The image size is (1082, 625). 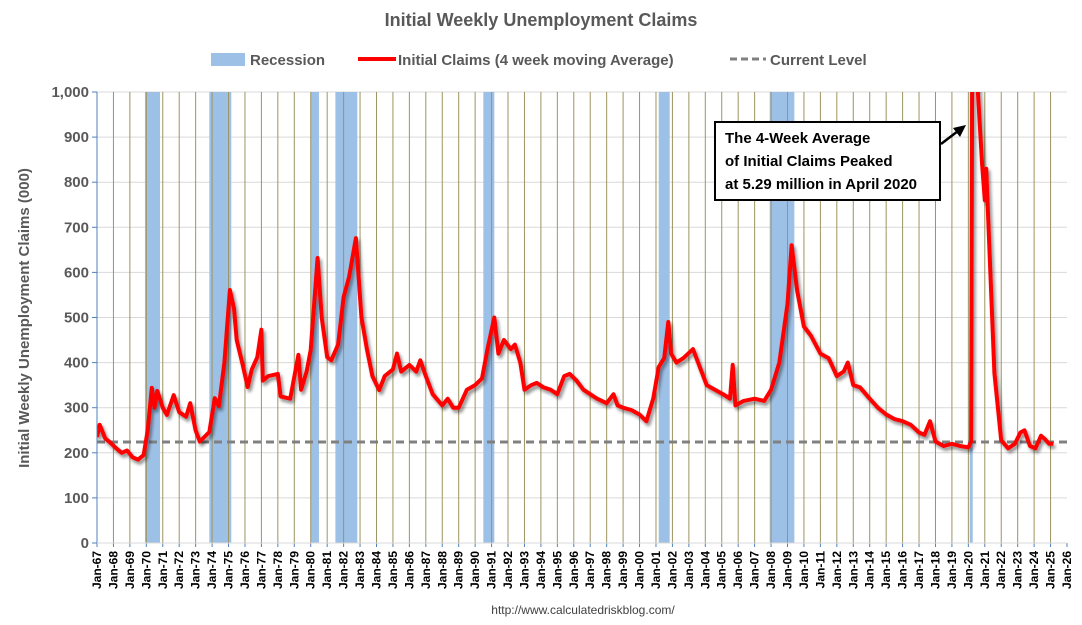 I want to click on x-tick-label: Jan-17, so click(x=919, y=570).